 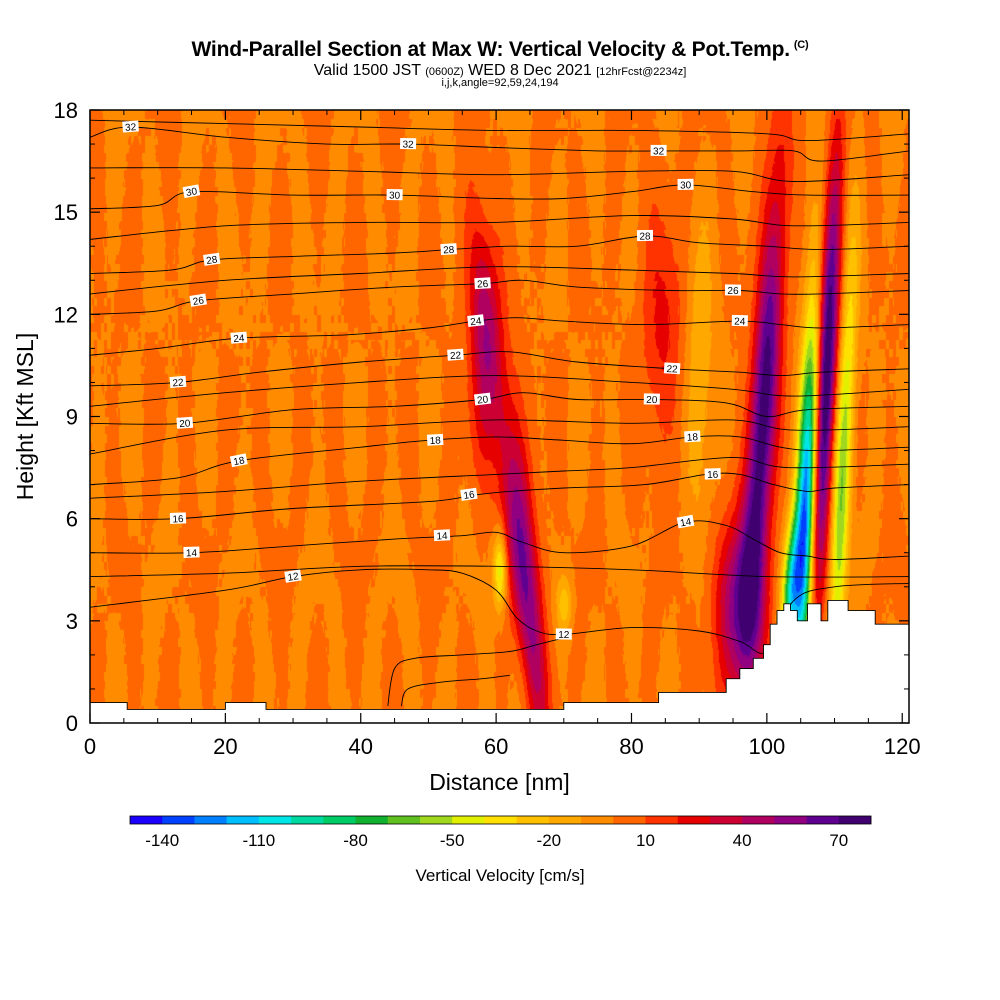 I want to click on x-tick-label: 0, so click(x=90, y=746).